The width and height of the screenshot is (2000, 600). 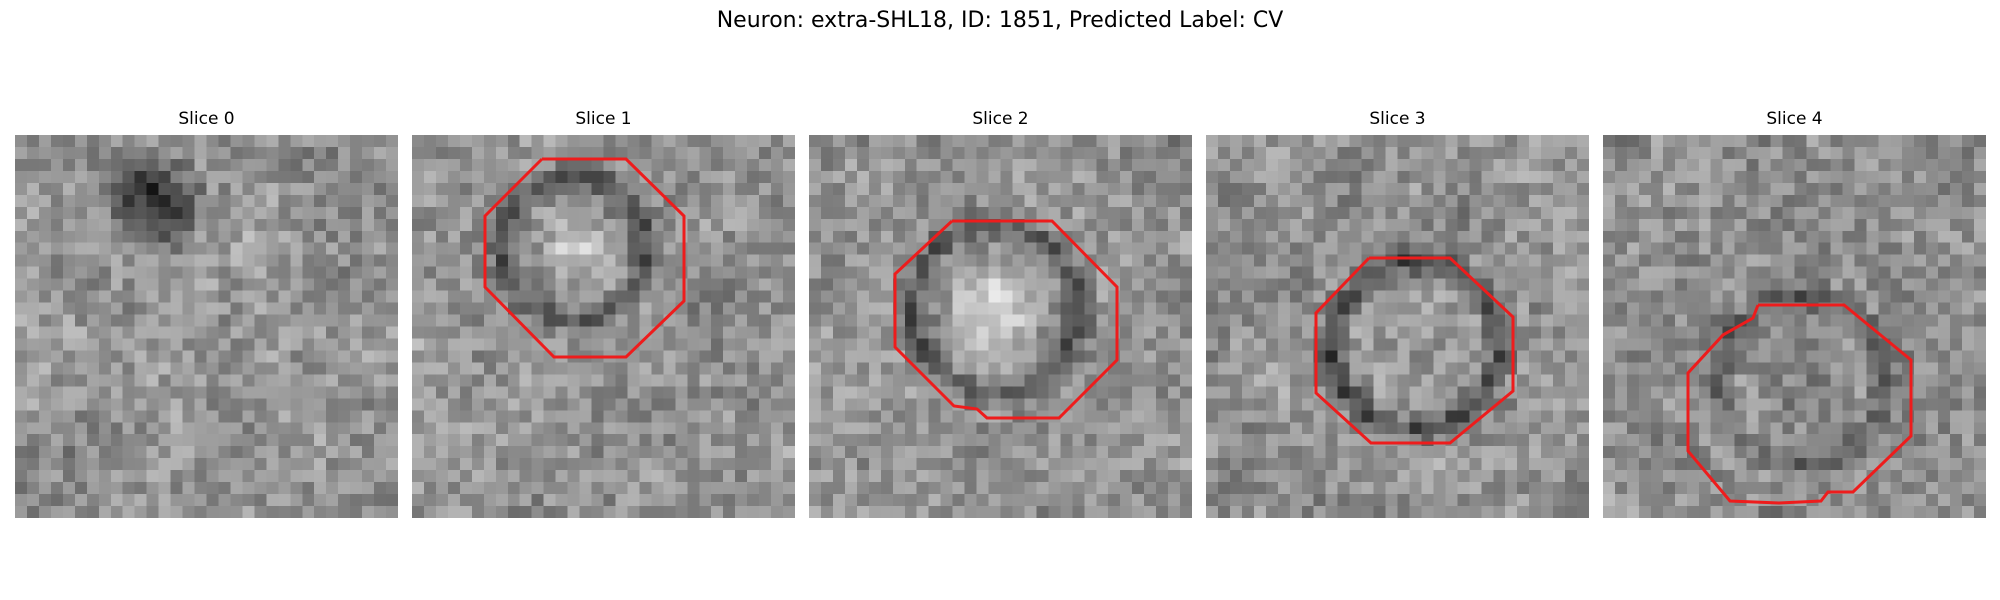 I want to click on slice-1-canvas, so click(x=603, y=326).